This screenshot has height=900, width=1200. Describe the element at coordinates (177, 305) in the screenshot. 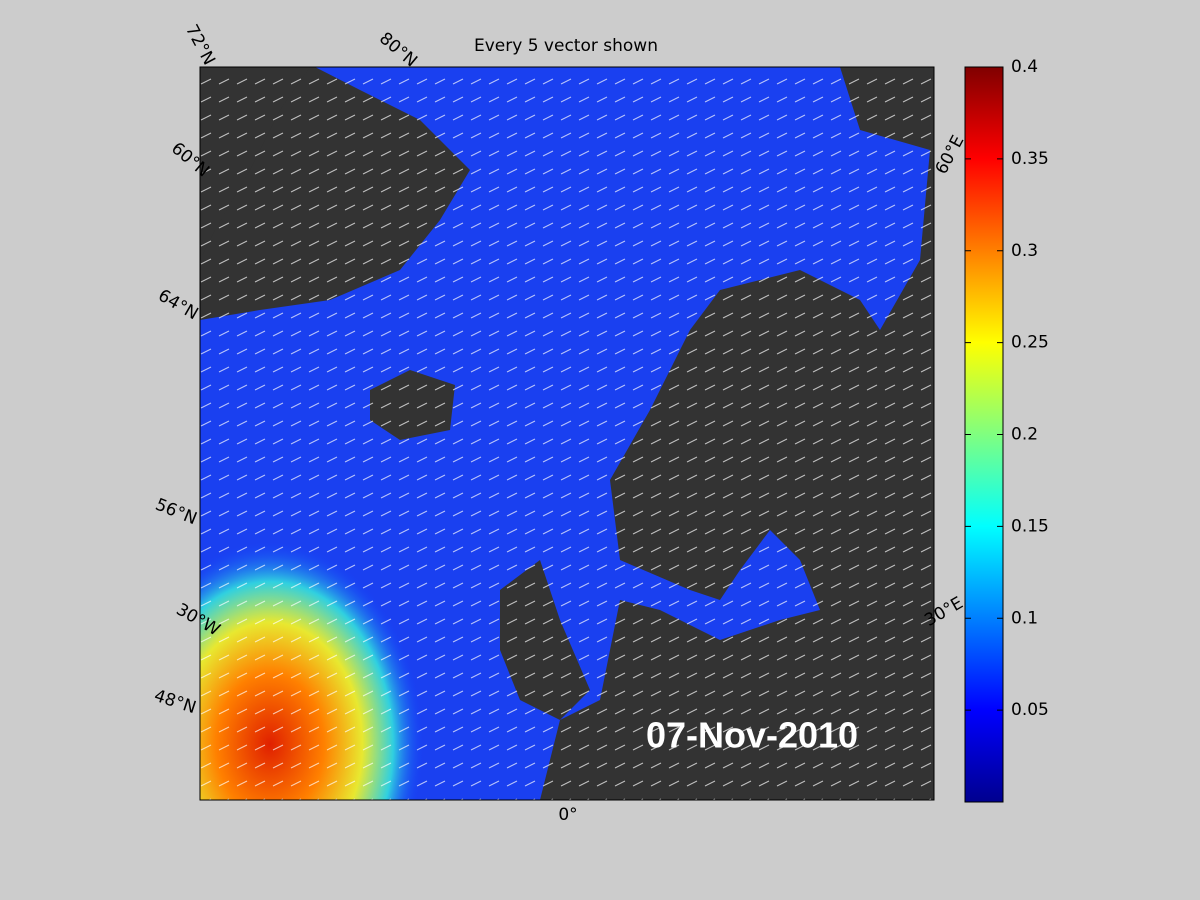

I see `lat-label: 64°N` at that location.